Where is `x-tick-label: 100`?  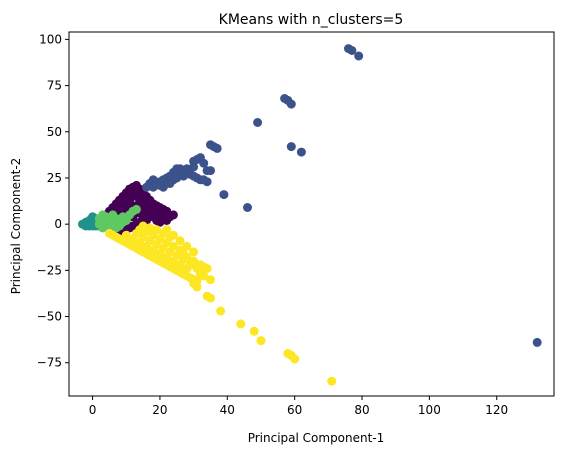
x-tick-label: 100 is located at coordinates (429, 410).